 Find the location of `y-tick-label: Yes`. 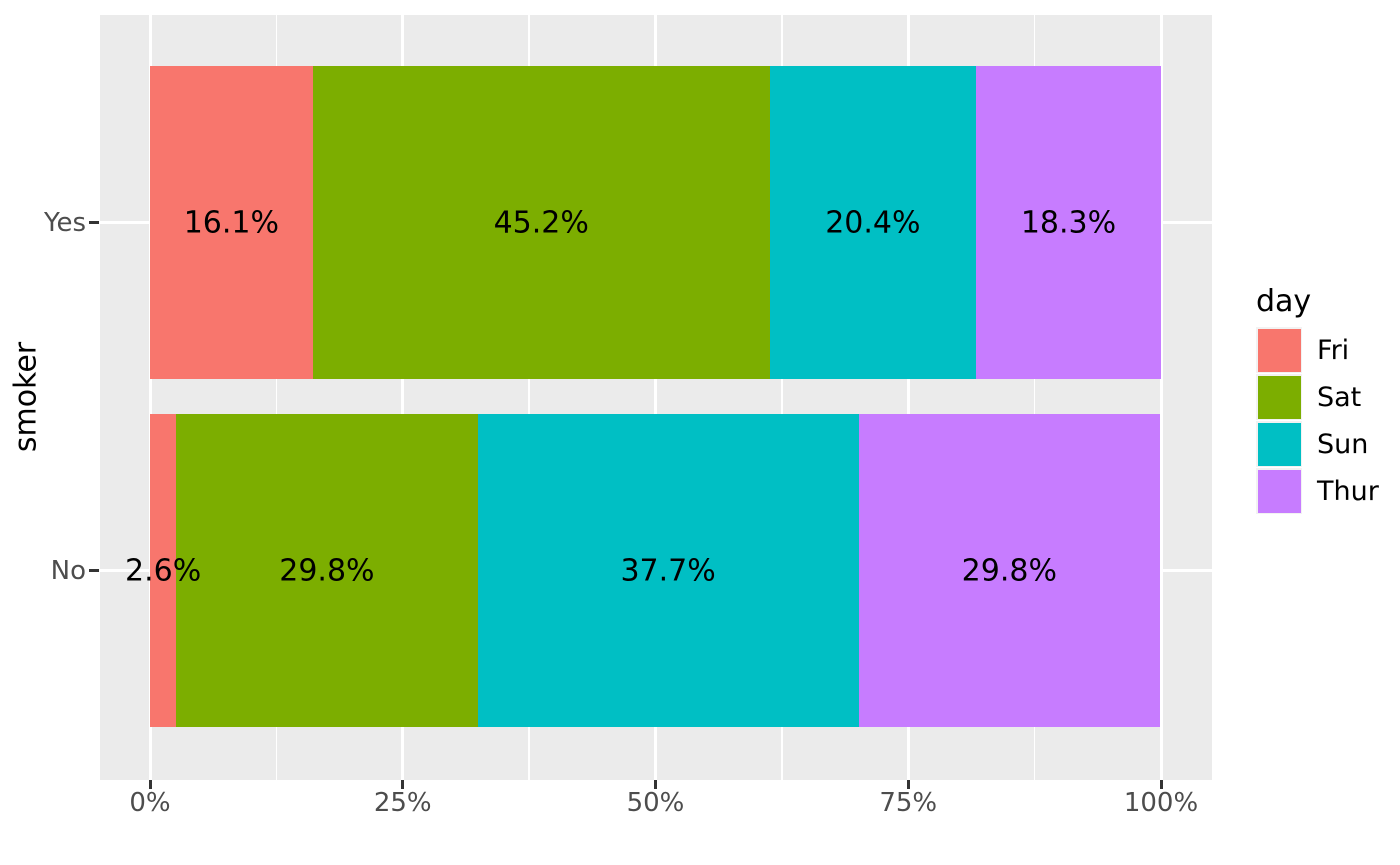

y-tick-label: Yes is located at coordinates (65, 222).